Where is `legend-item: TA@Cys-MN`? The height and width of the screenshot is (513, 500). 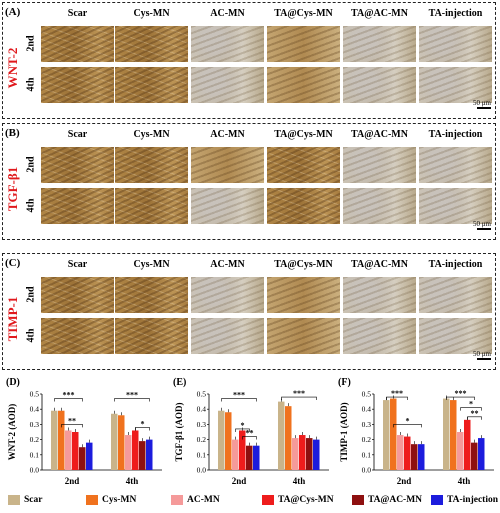 legend-item: TA@Cys-MN is located at coordinates (298, 500).